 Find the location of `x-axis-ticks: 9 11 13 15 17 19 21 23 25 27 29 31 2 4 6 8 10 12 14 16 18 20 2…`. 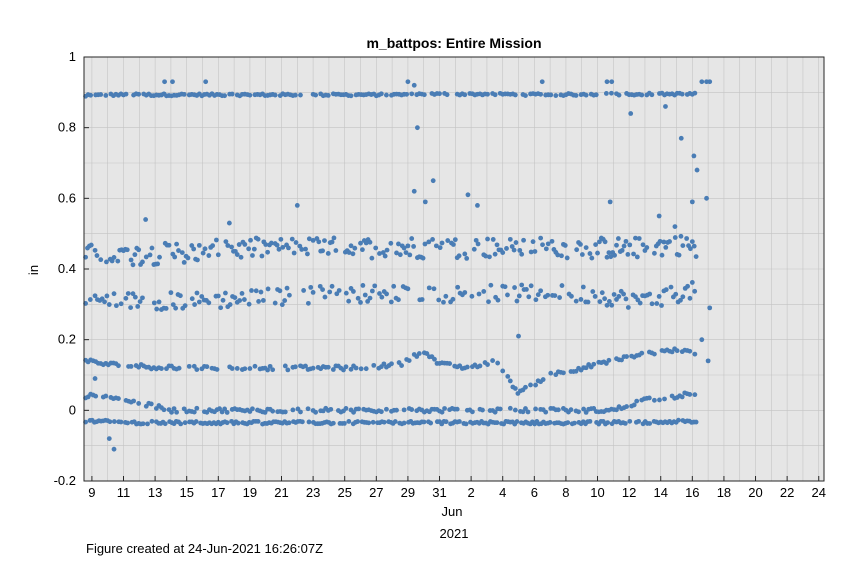

x-axis-ticks: 9 11 13 15 17 19 21 23 25 27 29 31 2 4 6 8 10 12 14 16 18 20 2… is located at coordinates (457, 488).